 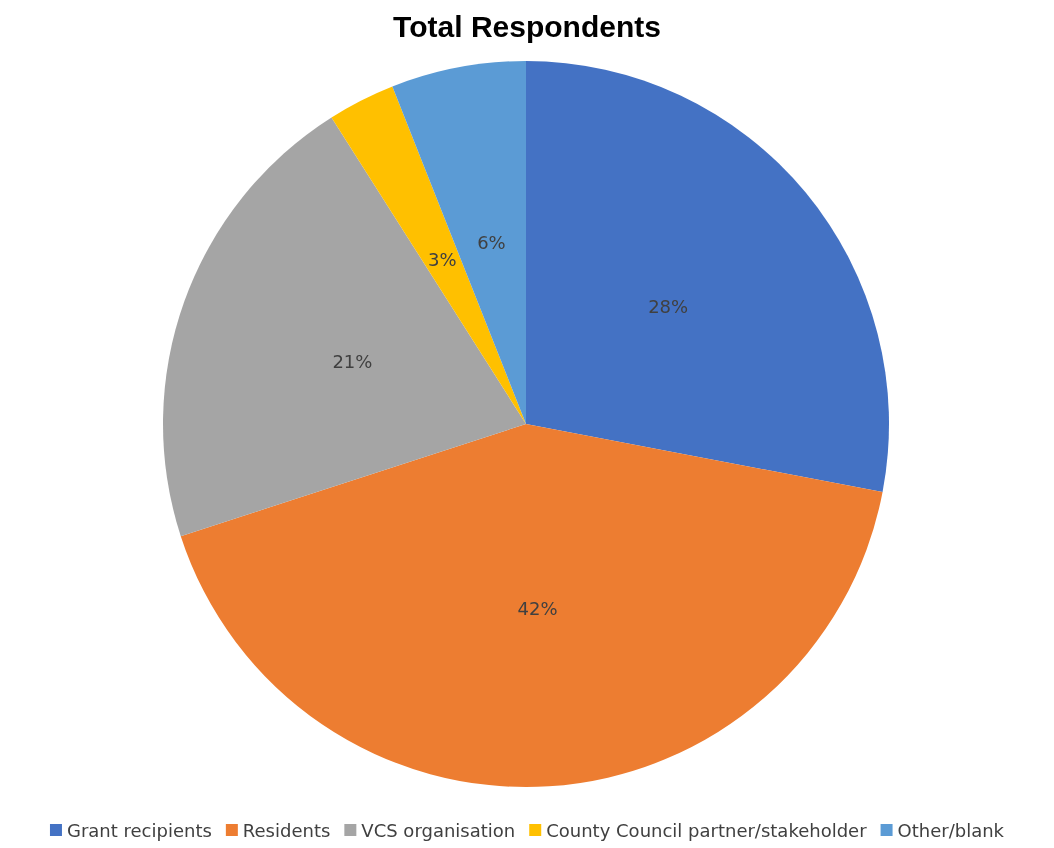 What do you see at coordinates (668, 306) in the screenshot?
I see `data-label: 28%` at bounding box center [668, 306].